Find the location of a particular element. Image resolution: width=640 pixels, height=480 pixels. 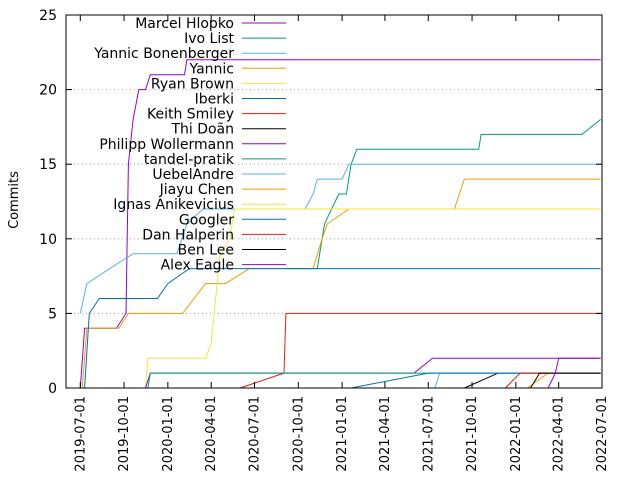

y-tick-label: 15 is located at coordinates (48, 165).